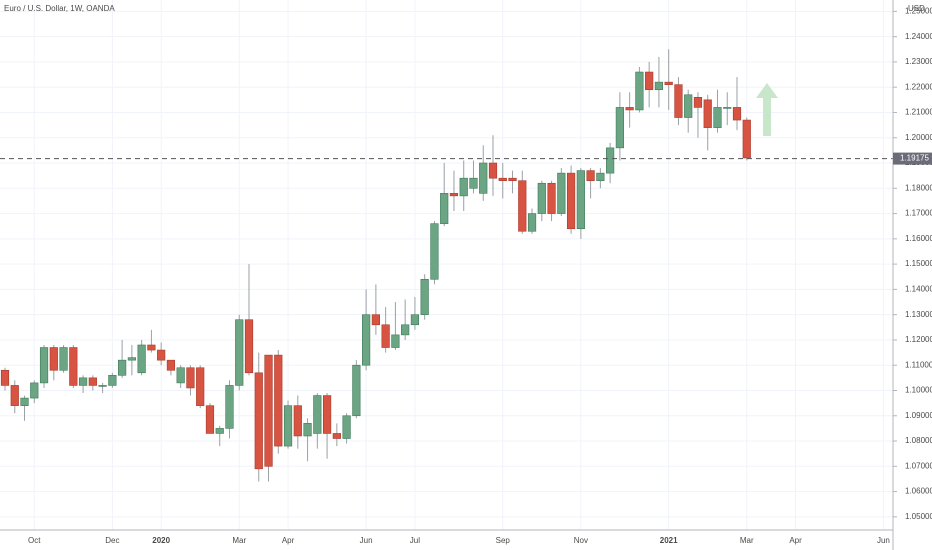 The height and width of the screenshot is (550, 932). Describe the element at coordinates (503, 540) in the screenshot. I see `x-tick-label: Sep` at that location.